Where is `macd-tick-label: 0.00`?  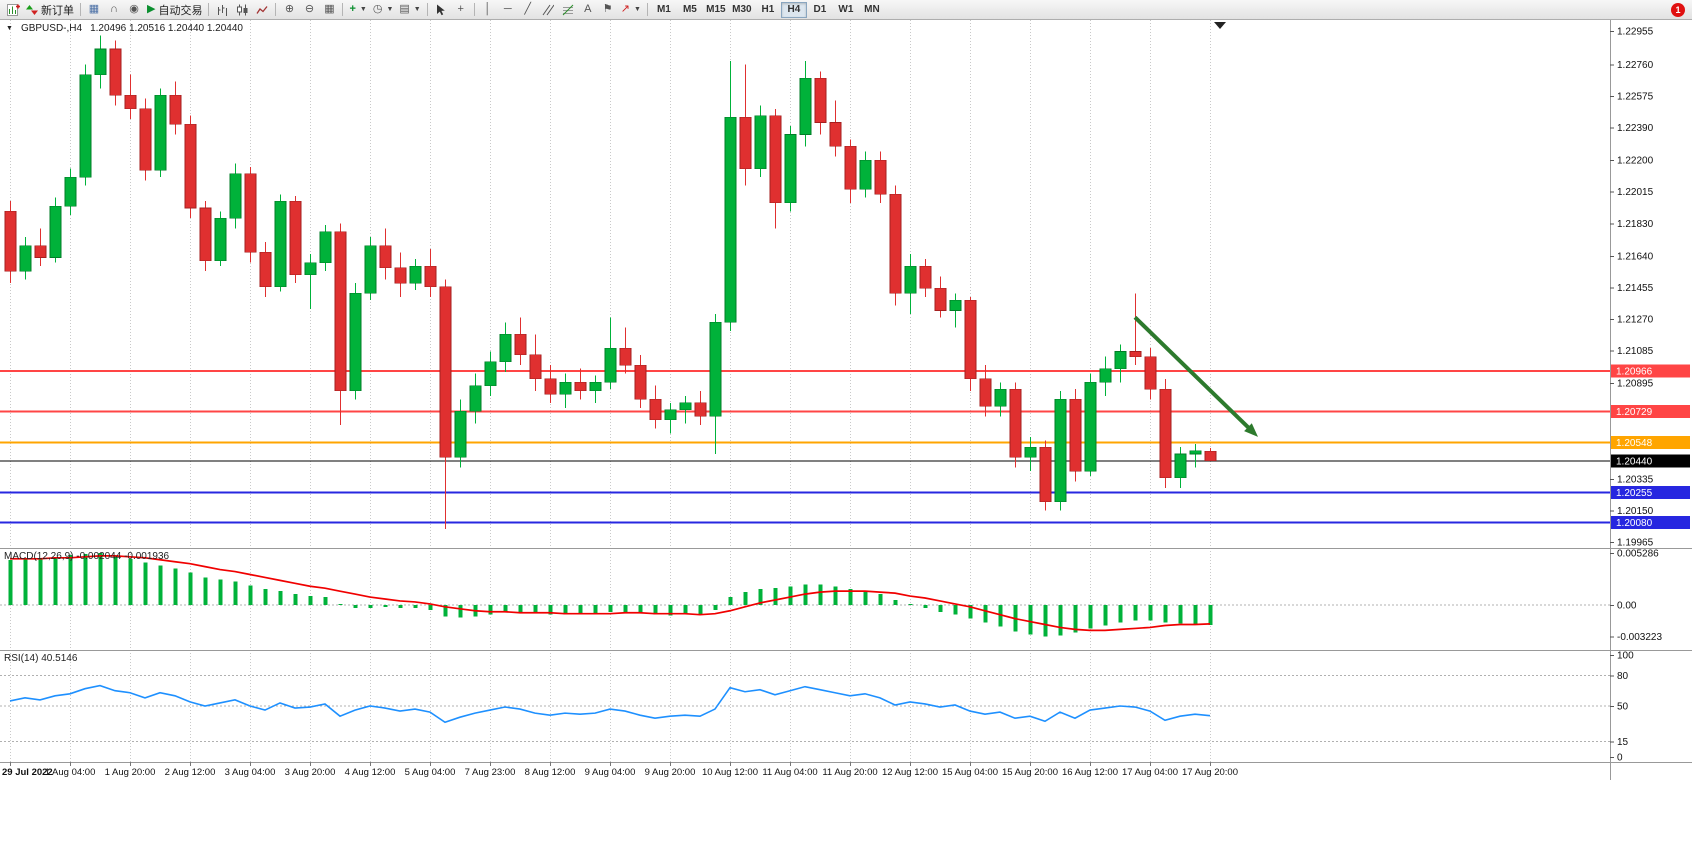
macd-tick-label: 0.00 is located at coordinates (1627, 605).